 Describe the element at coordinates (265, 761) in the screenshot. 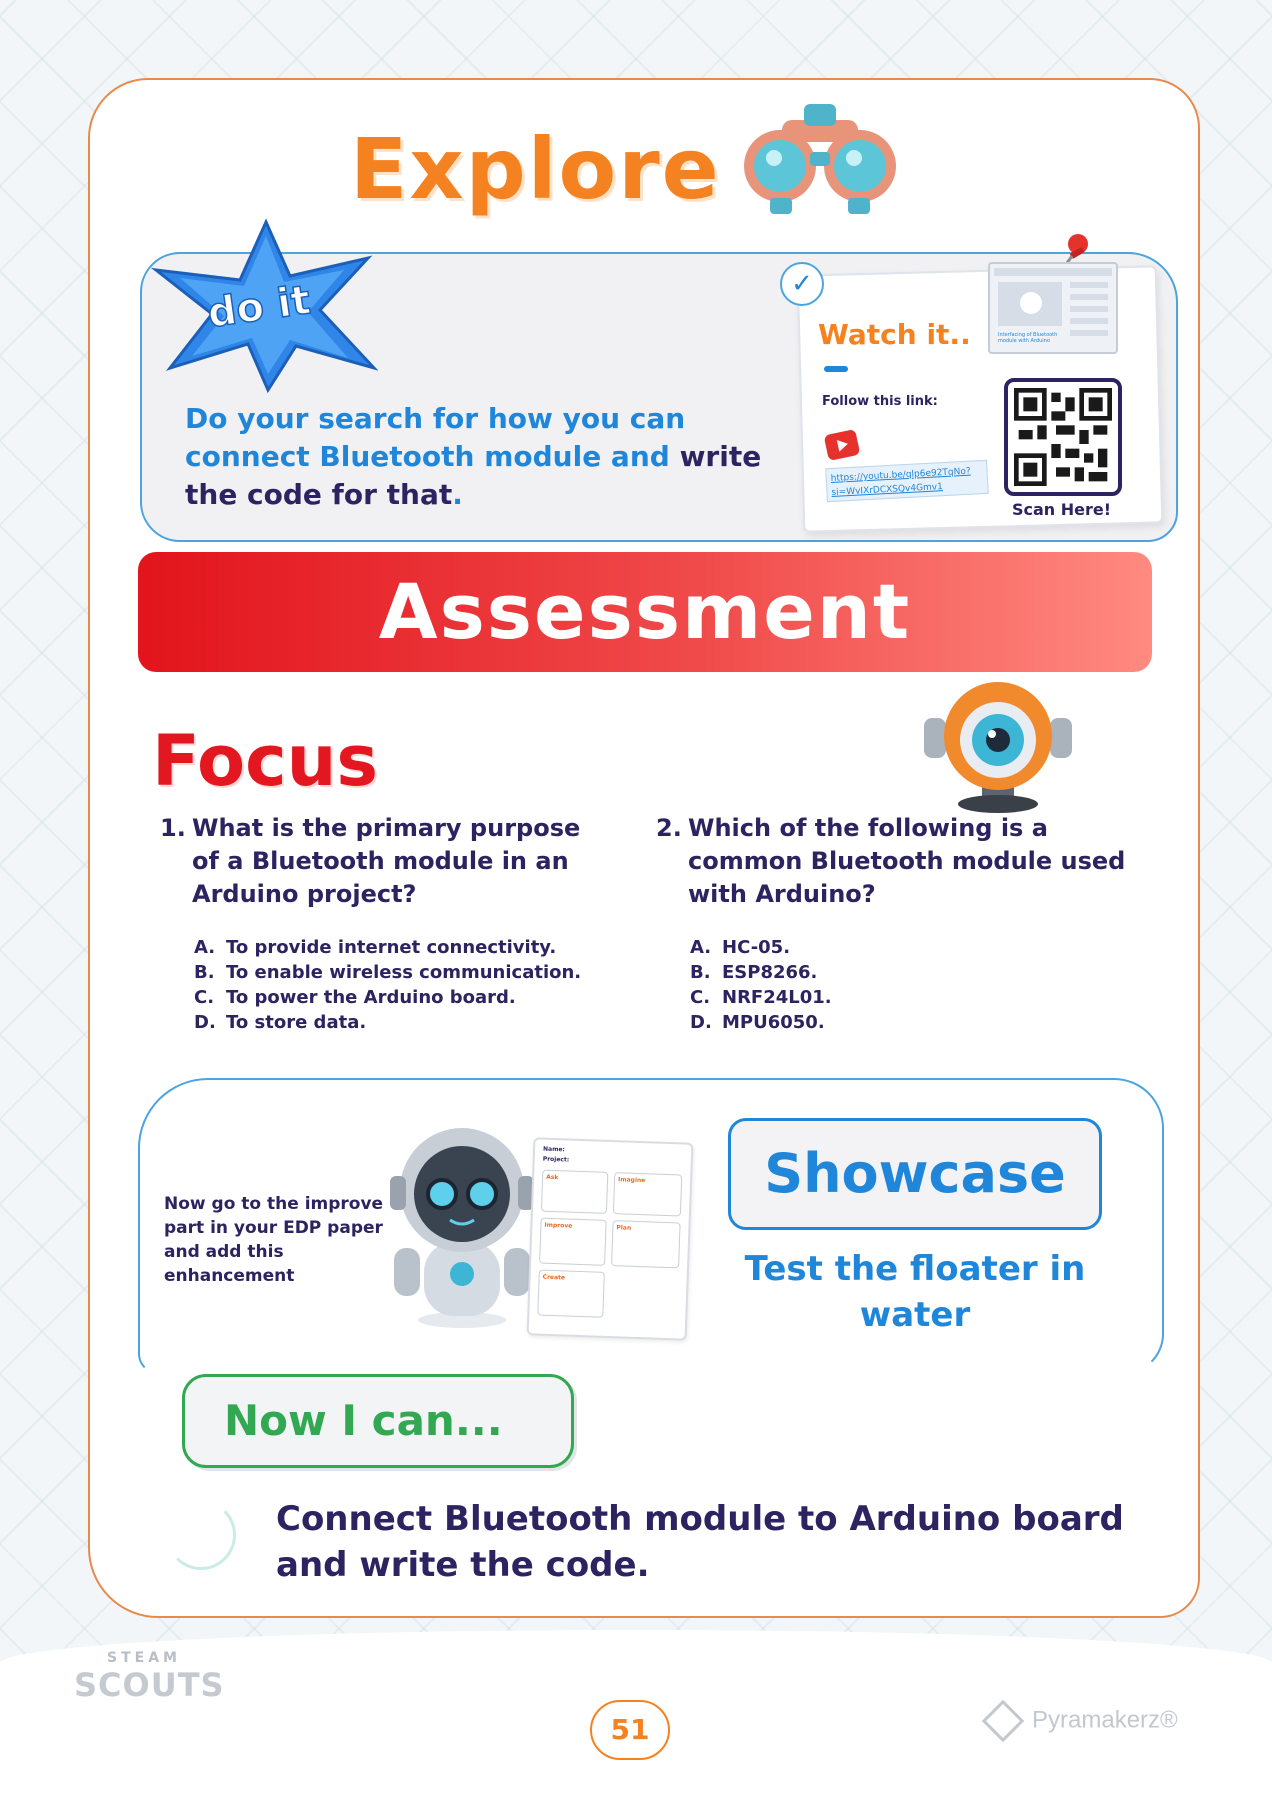

I see `focus-title: Focus` at that location.